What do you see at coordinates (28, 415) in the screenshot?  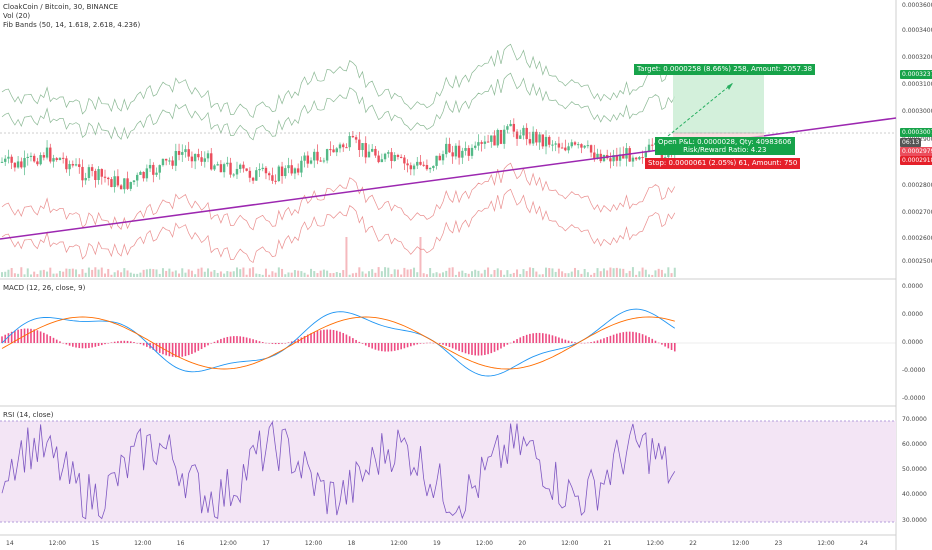 I see `rsi-label: RSI (14, close)` at bounding box center [28, 415].